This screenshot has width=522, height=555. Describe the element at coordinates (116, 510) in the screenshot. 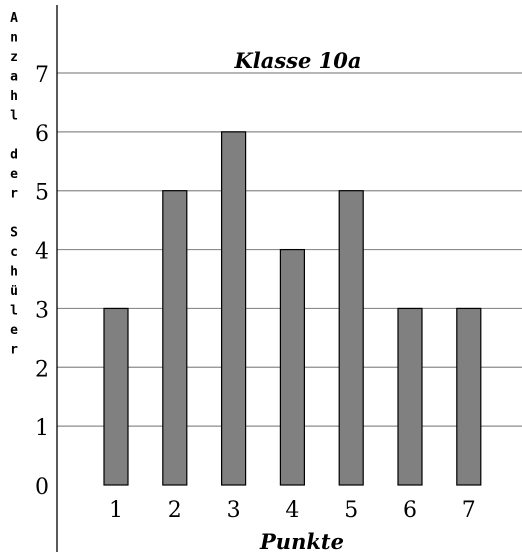

I see `x-tick-label: 1` at that location.